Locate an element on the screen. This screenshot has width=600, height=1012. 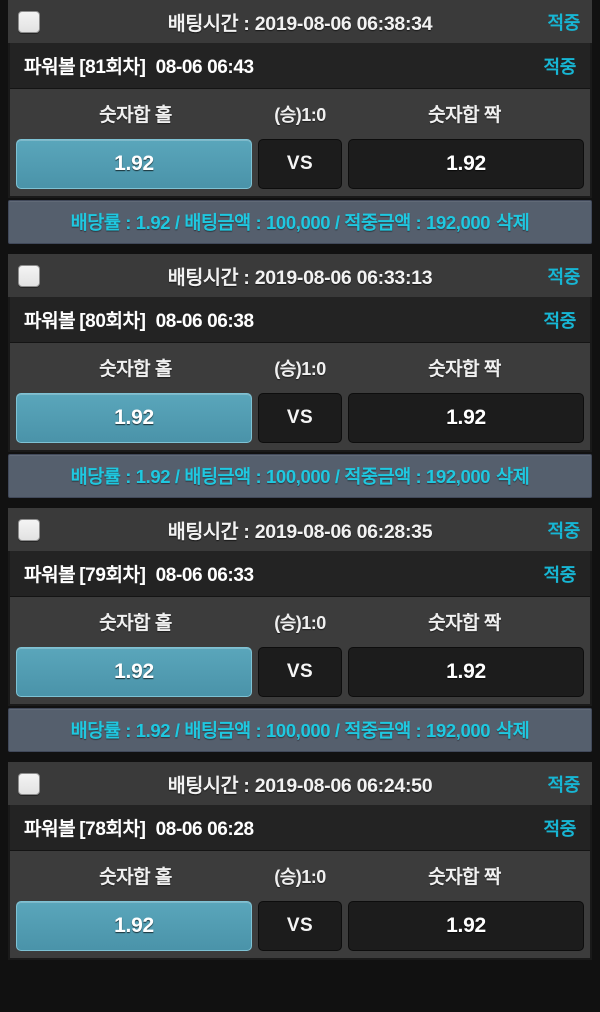
bet-time-label: 배팅시간 : 2019-08-06 06:38:34 is located at coordinates (300, 24).